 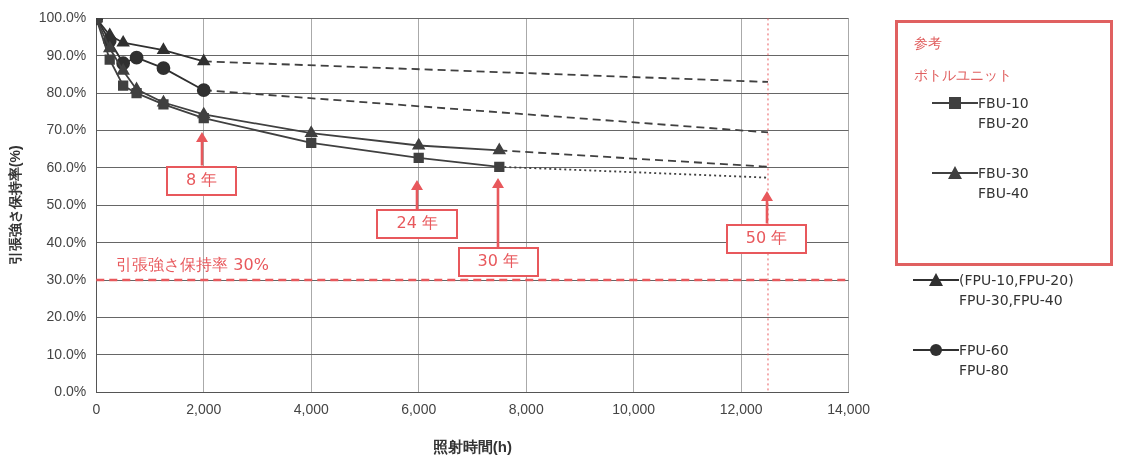 I want to click on annotation: 8 年, so click(x=201, y=180).